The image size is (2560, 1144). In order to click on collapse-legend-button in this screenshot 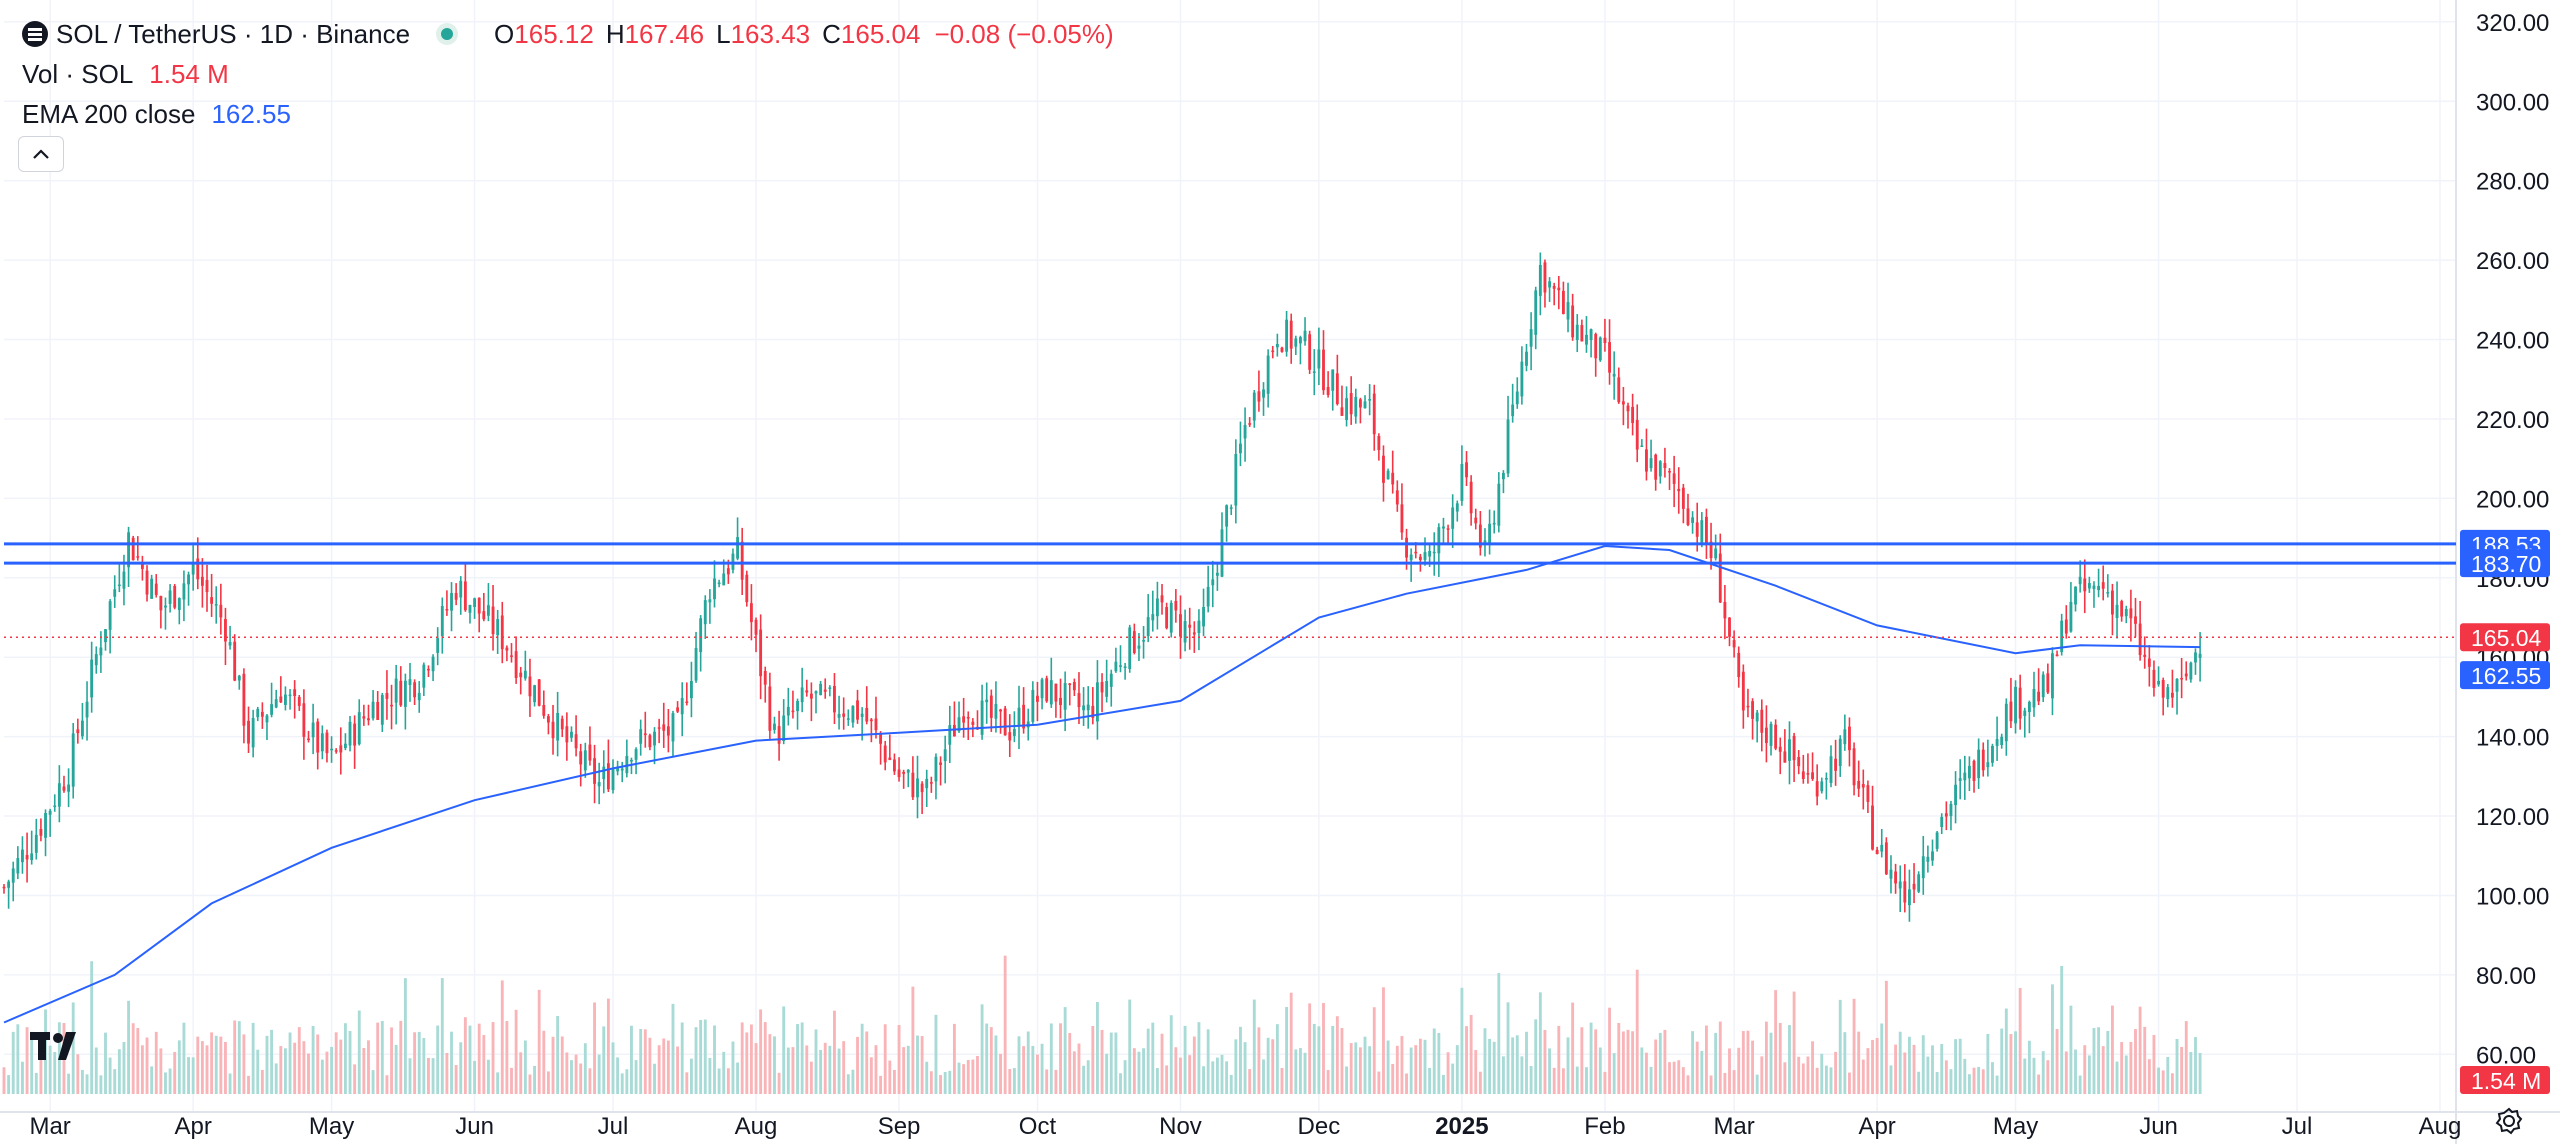, I will do `click(41, 154)`.